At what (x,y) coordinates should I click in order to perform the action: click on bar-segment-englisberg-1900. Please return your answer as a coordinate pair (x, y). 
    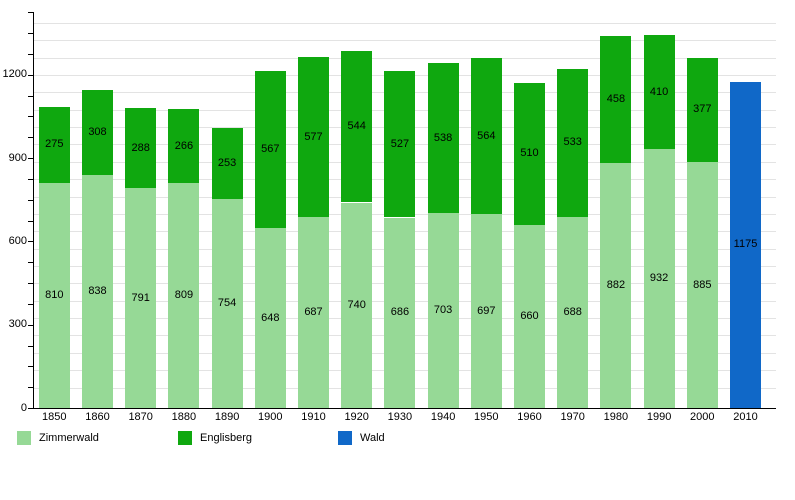
    Looking at the image, I should click on (270, 149).